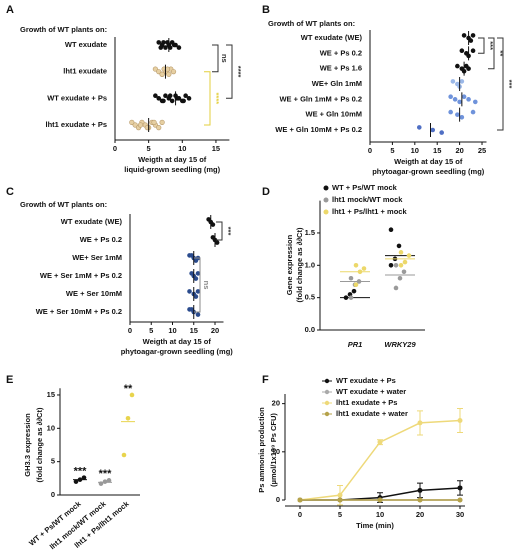 Image resolution: width=515 pixels, height=550 pixels. What do you see at coordinates (375, 525) in the screenshot?
I see `x-axis-label: Time (min)` at bounding box center [375, 525].